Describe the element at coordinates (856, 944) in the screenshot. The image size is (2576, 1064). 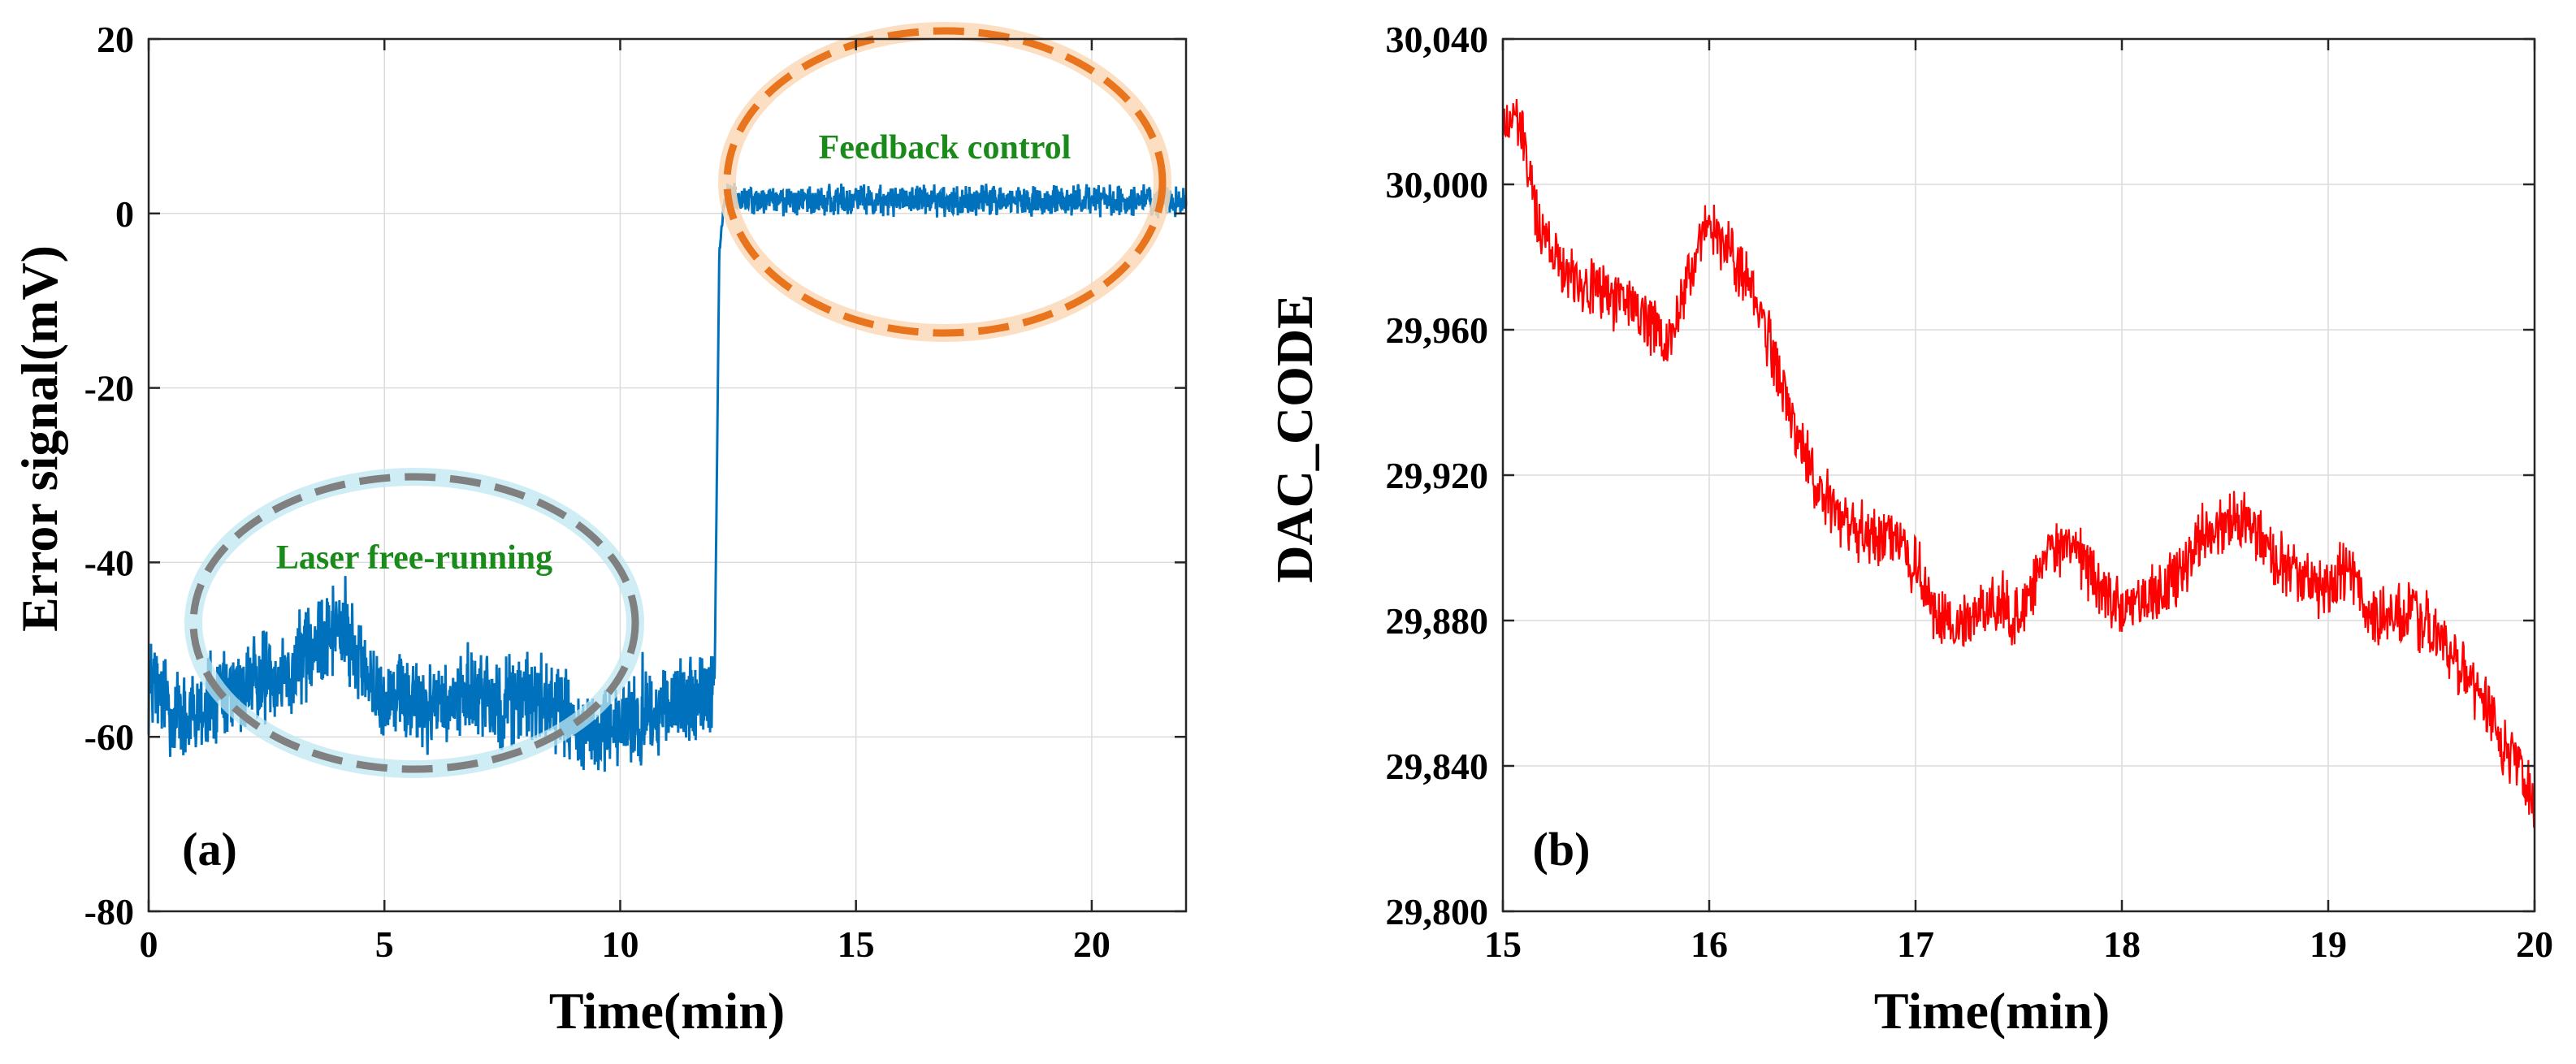
I see `panel-a-x-tick-label: 15` at that location.